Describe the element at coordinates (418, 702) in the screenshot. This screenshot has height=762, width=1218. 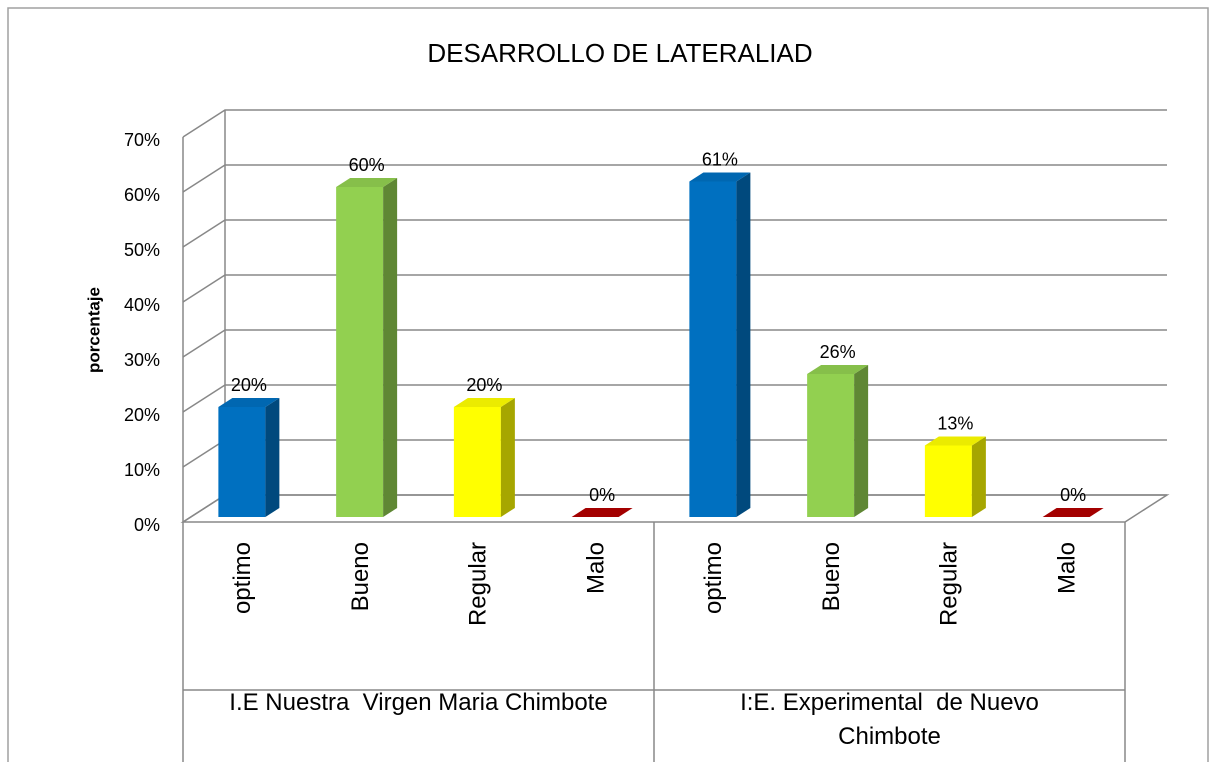
I see `group-label: I.E Nuestra Virgen Maria Chimbote` at that location.